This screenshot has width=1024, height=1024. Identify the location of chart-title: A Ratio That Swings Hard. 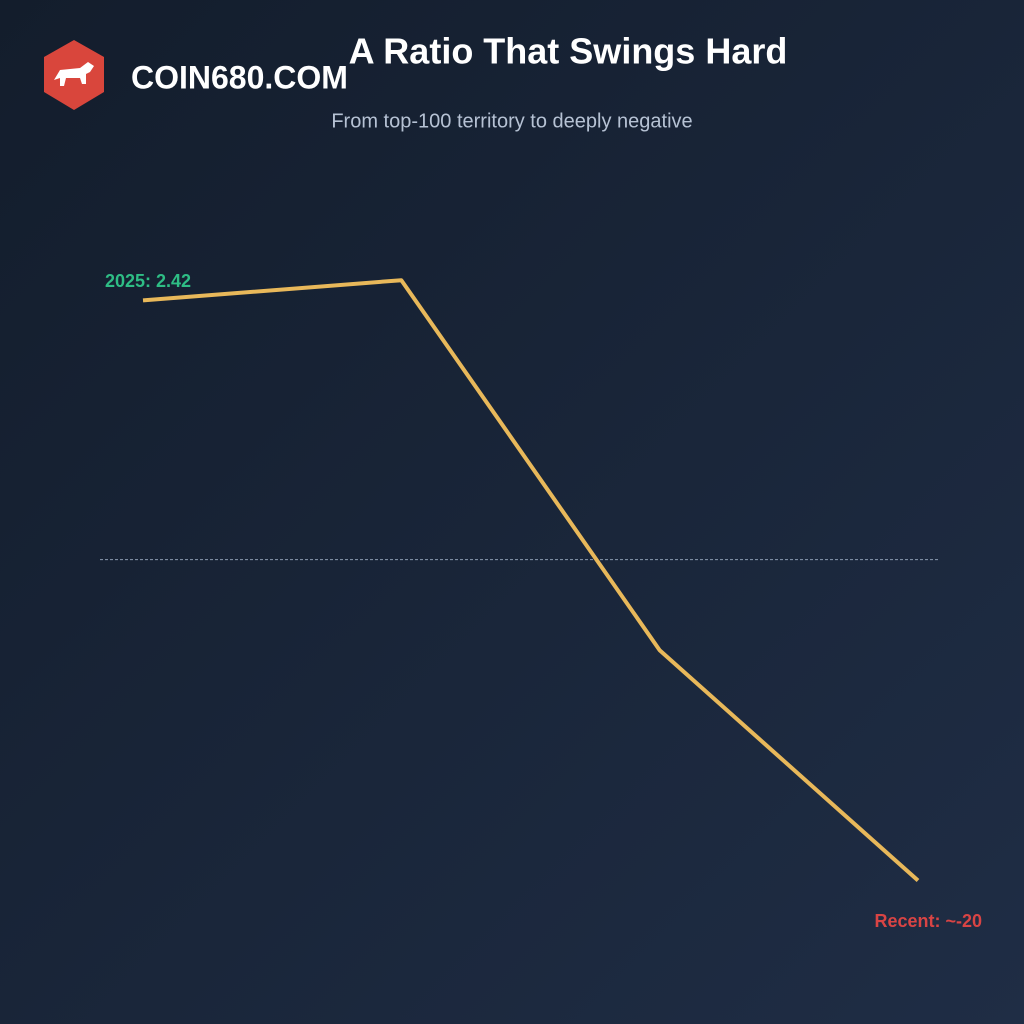
(568, 51).